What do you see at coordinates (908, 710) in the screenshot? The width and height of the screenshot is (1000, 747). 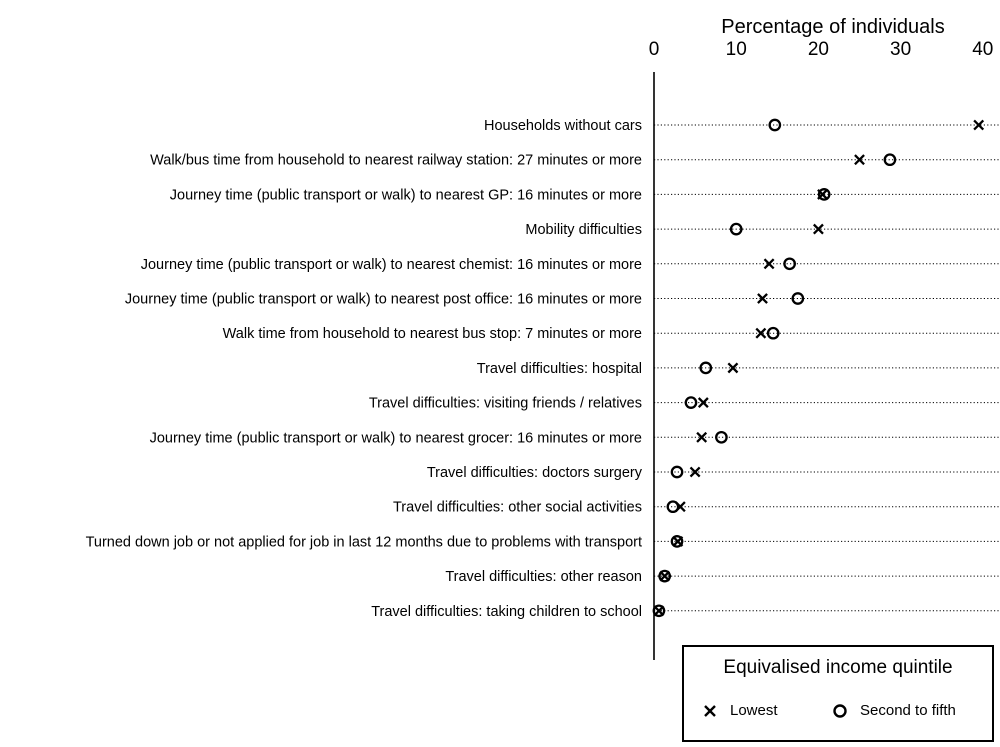 I see `legend-label-second-to-fifth: Second to fifth` at bounding box center [908, 710].